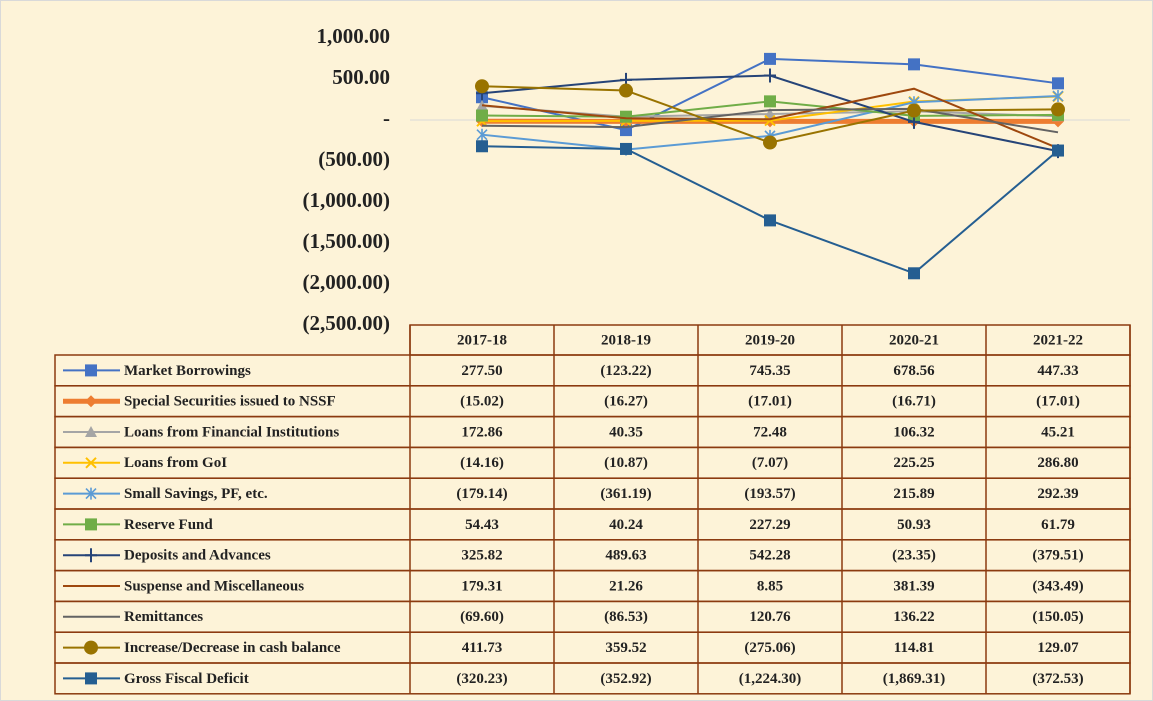 This screenshot has width=1153, height=701. I want to click on legend-label: Market Borrowings, so click(187, 371).